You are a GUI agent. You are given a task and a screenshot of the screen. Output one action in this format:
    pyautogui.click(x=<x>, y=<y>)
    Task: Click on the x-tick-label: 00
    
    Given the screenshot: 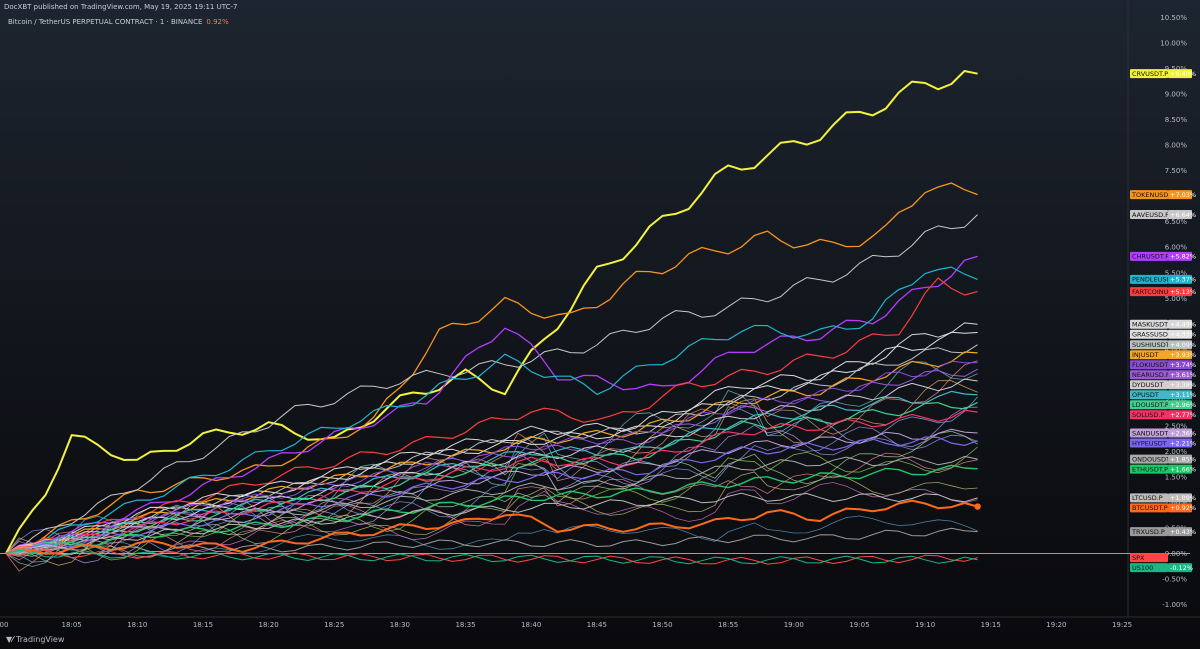 What is the action you would take?
    pyautogui.click(x=4, y=625)
    